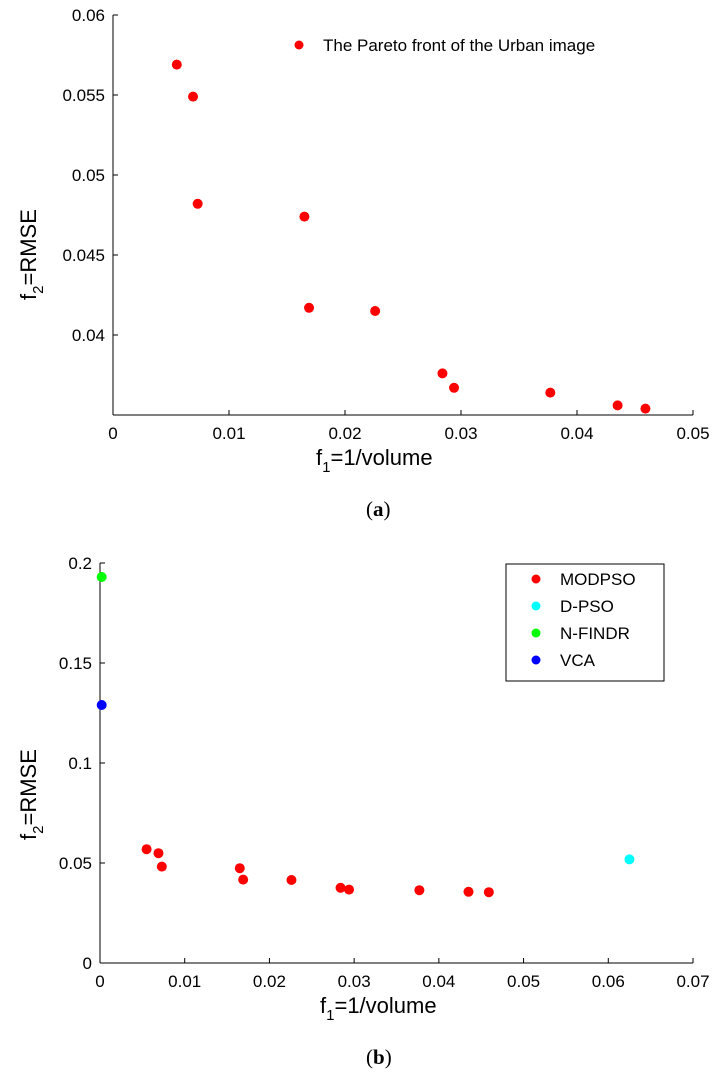  I want to click on chart-a-legend-marker, so click(299, 45).